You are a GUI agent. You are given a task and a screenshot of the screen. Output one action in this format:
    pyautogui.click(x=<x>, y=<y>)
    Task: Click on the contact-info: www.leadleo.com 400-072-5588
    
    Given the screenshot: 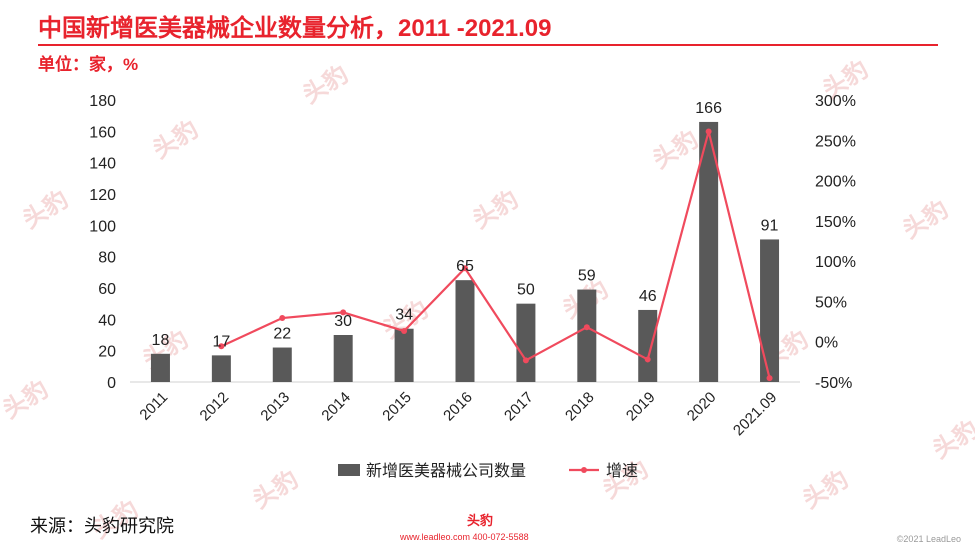 What is the action you would take?
    pyautogui.click(x=464, y=537)
    